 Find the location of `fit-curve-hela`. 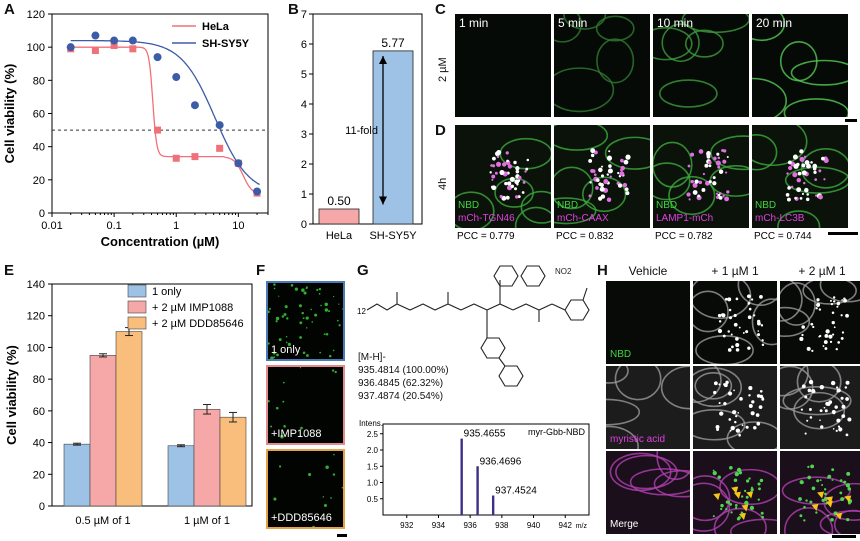

fit-curve-hela is located at coordinates (165, 120).